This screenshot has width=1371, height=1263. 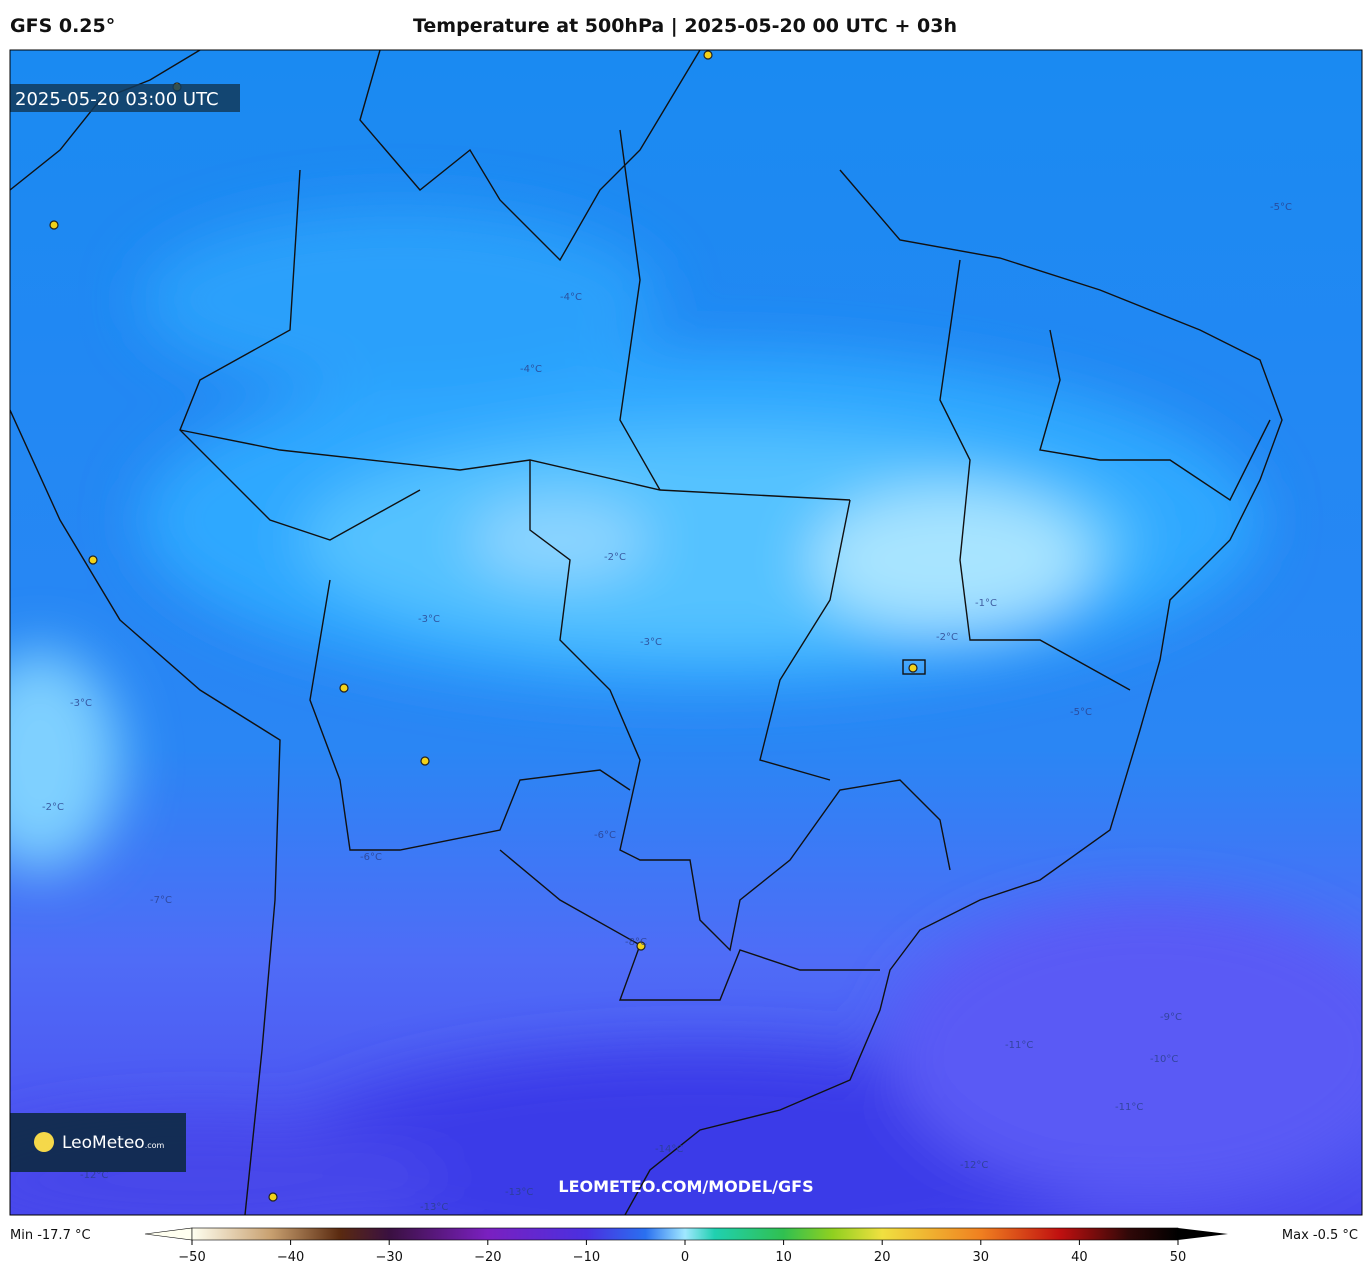 What do you see at coordinates (117, 99) in the screenshot?
I see `timestamp: 2025-05-20 03:00 UTC` at bounding box center [117, 99].